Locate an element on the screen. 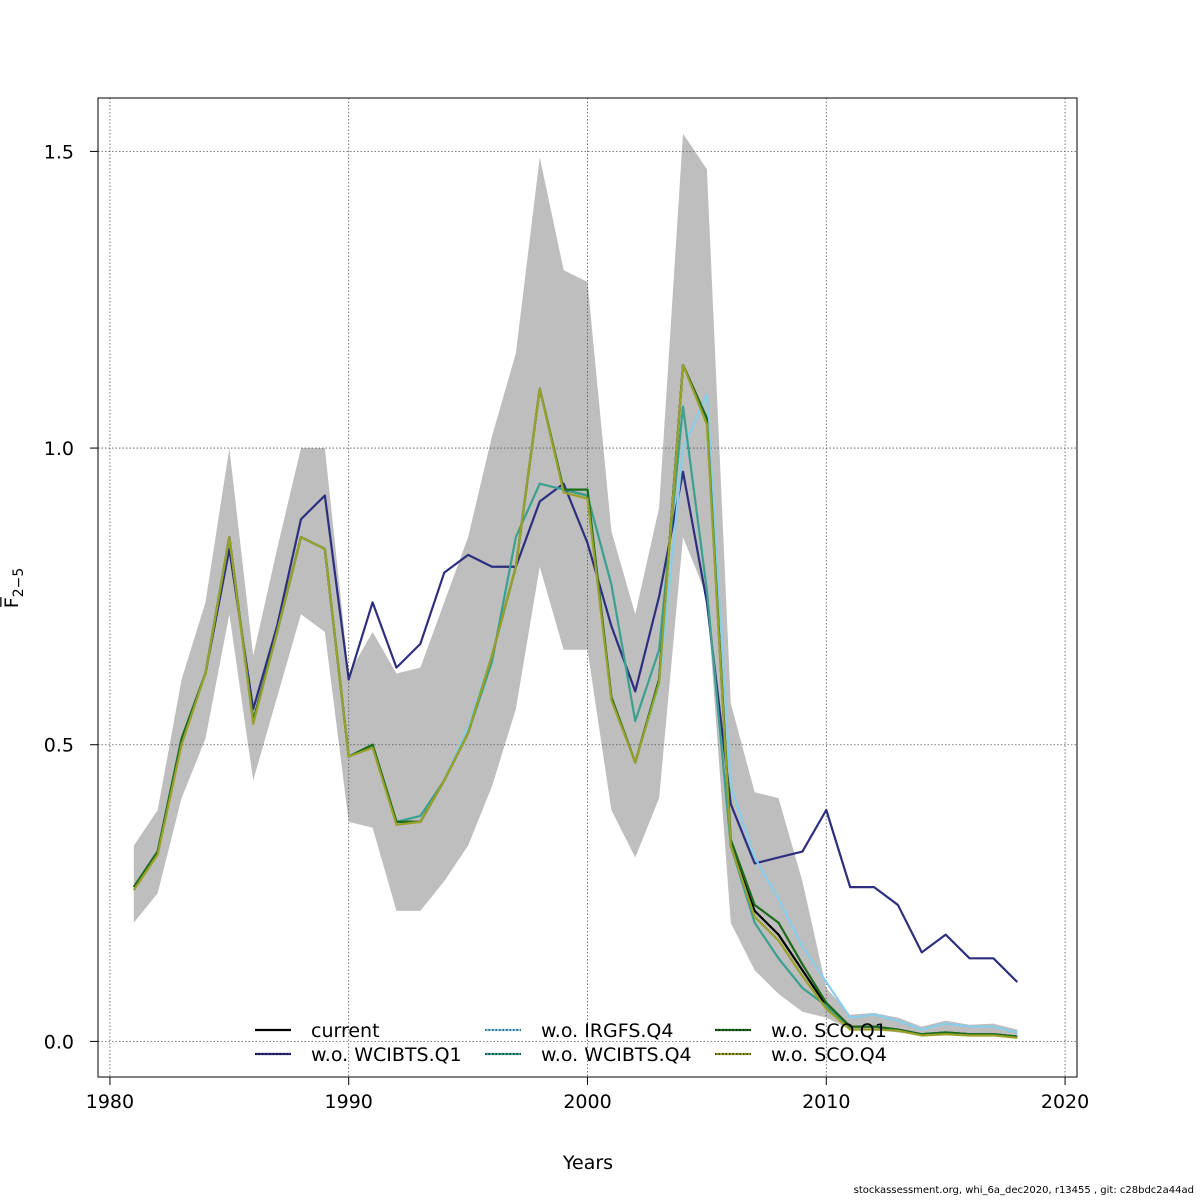 This screenshot has height=1200, width=1200. x-axis-title: Years is located at coordinates (587, 1163).